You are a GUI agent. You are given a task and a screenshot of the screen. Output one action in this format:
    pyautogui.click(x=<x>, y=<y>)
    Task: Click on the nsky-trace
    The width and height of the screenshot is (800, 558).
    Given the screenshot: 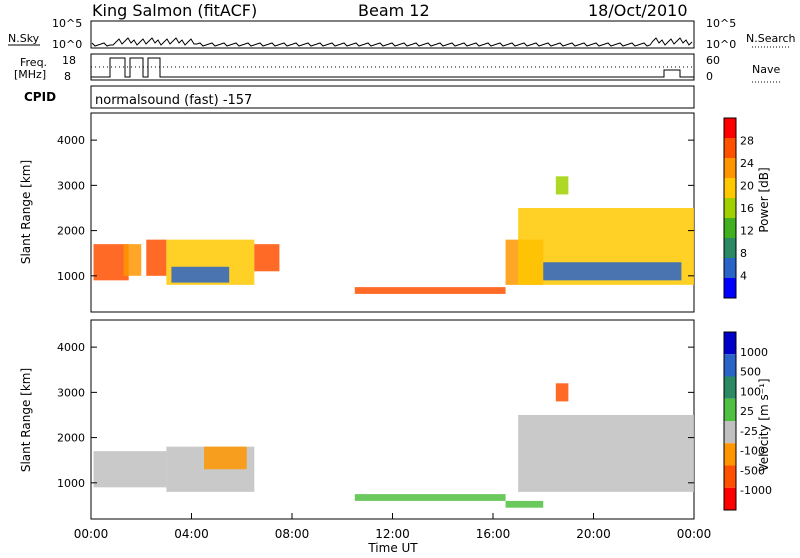 What is the action you would take?
    pyautogui.click(x=392, y=42)
    